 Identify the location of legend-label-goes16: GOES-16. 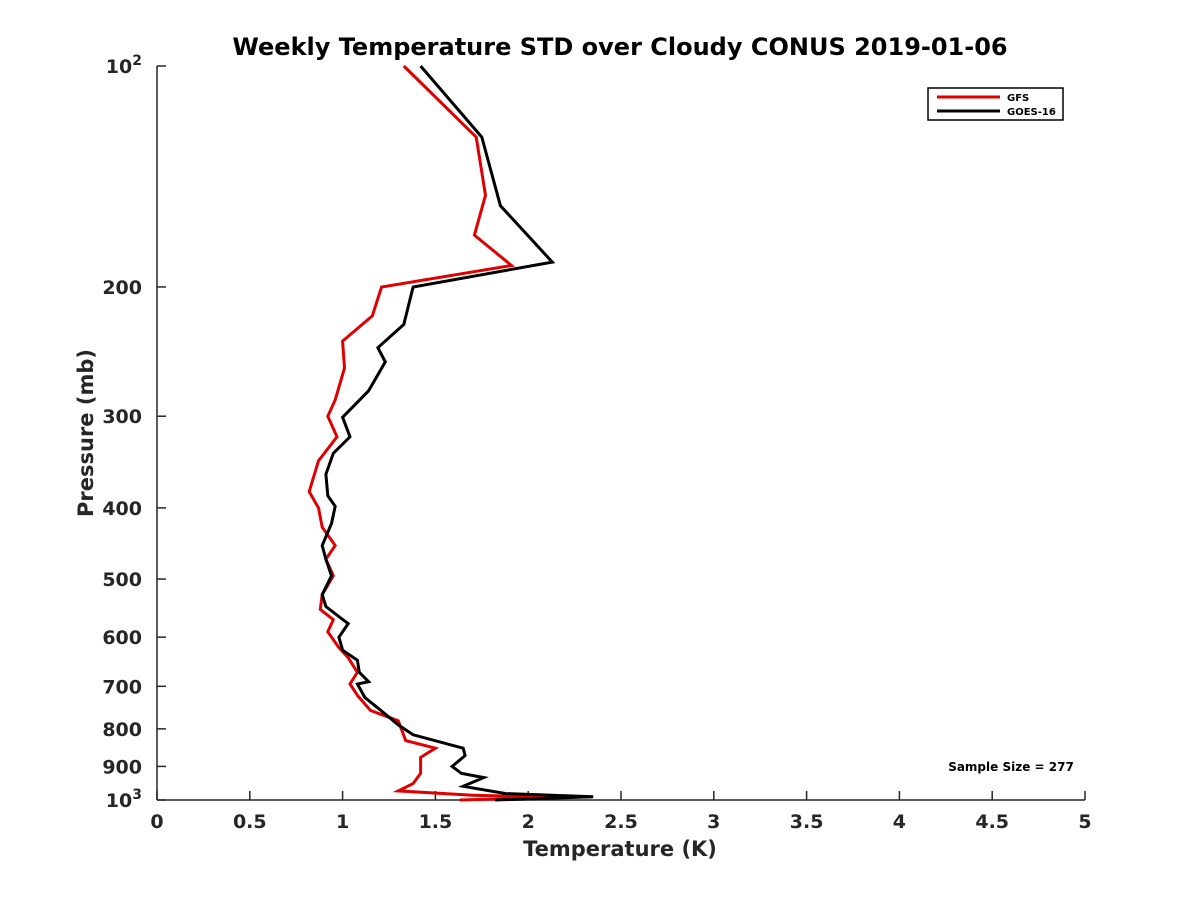
(1031, 112).